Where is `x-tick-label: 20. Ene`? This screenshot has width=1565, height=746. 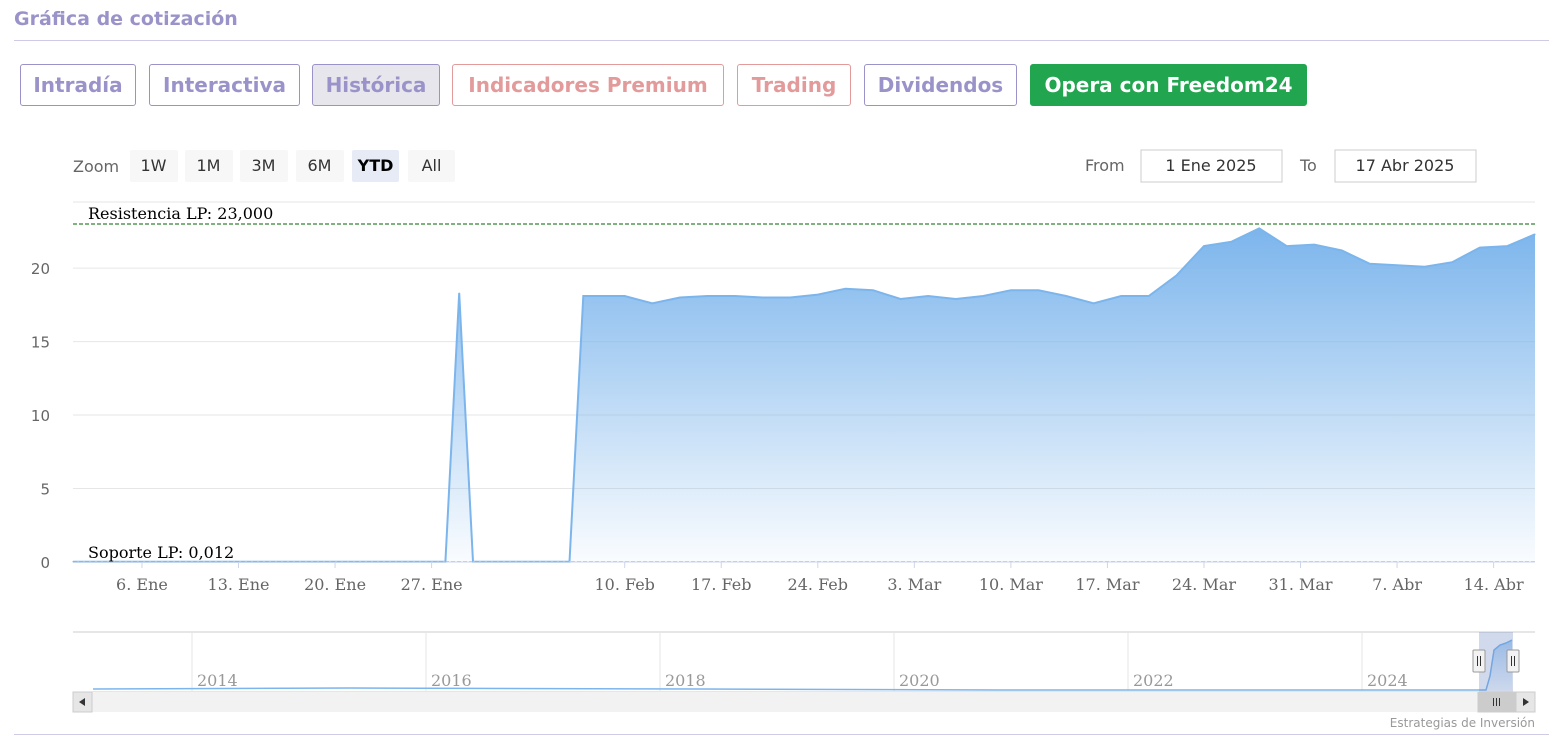 x-tick-label: 20. Ene is located at coordinates (335, 584).